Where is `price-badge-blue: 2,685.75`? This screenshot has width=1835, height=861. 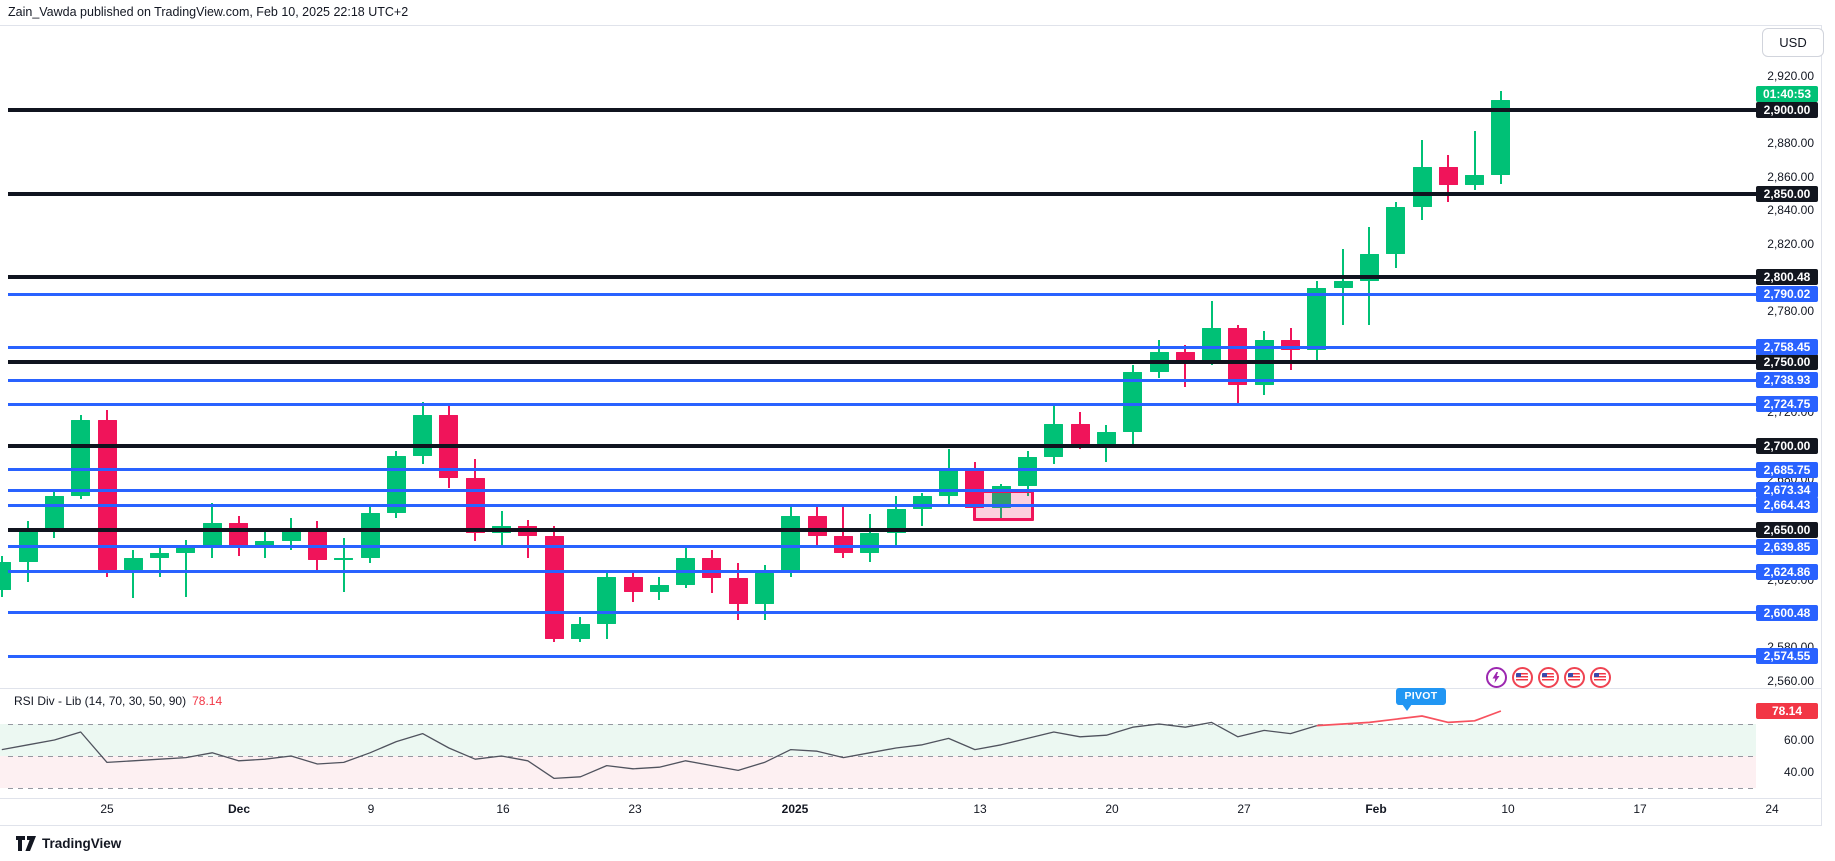 price-badge-blue: 2,685.75 is located at coordinates (1787, 469).